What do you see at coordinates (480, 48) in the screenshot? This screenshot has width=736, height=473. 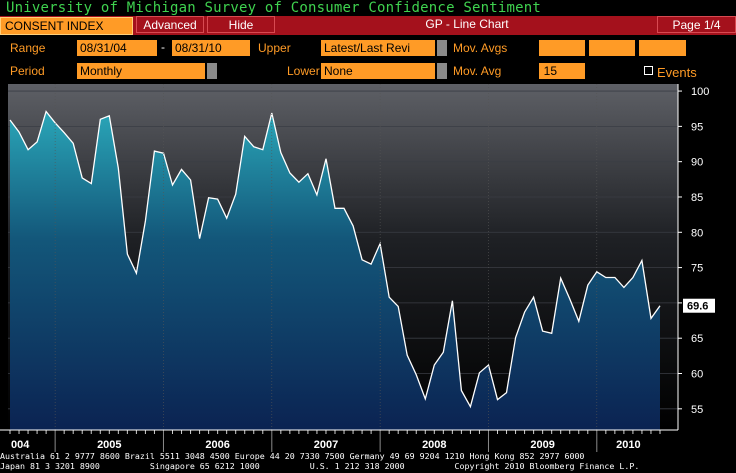 I see `mov-avgs-label: Mov. Avgs` at bounding box center [480, 48].